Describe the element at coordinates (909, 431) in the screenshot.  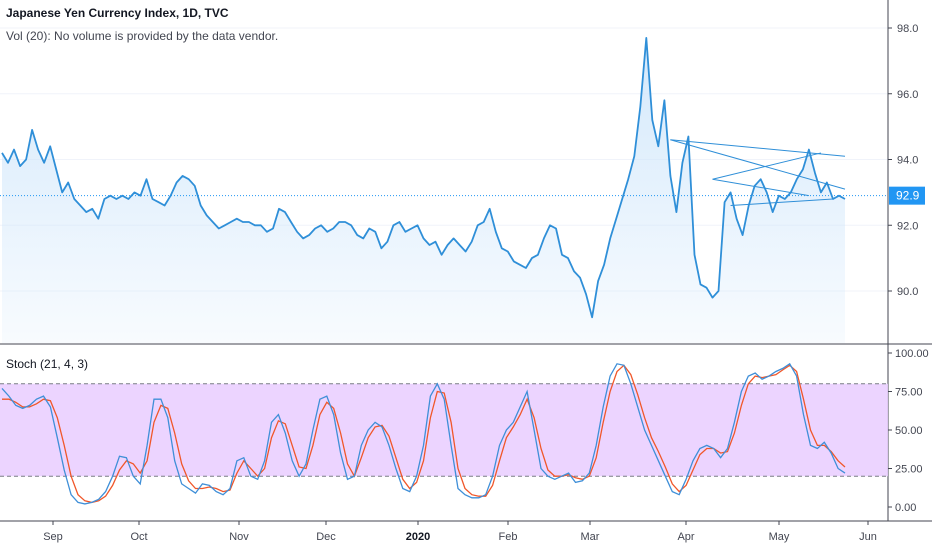
I see `stoch-tick-label: 50.00` at that location.